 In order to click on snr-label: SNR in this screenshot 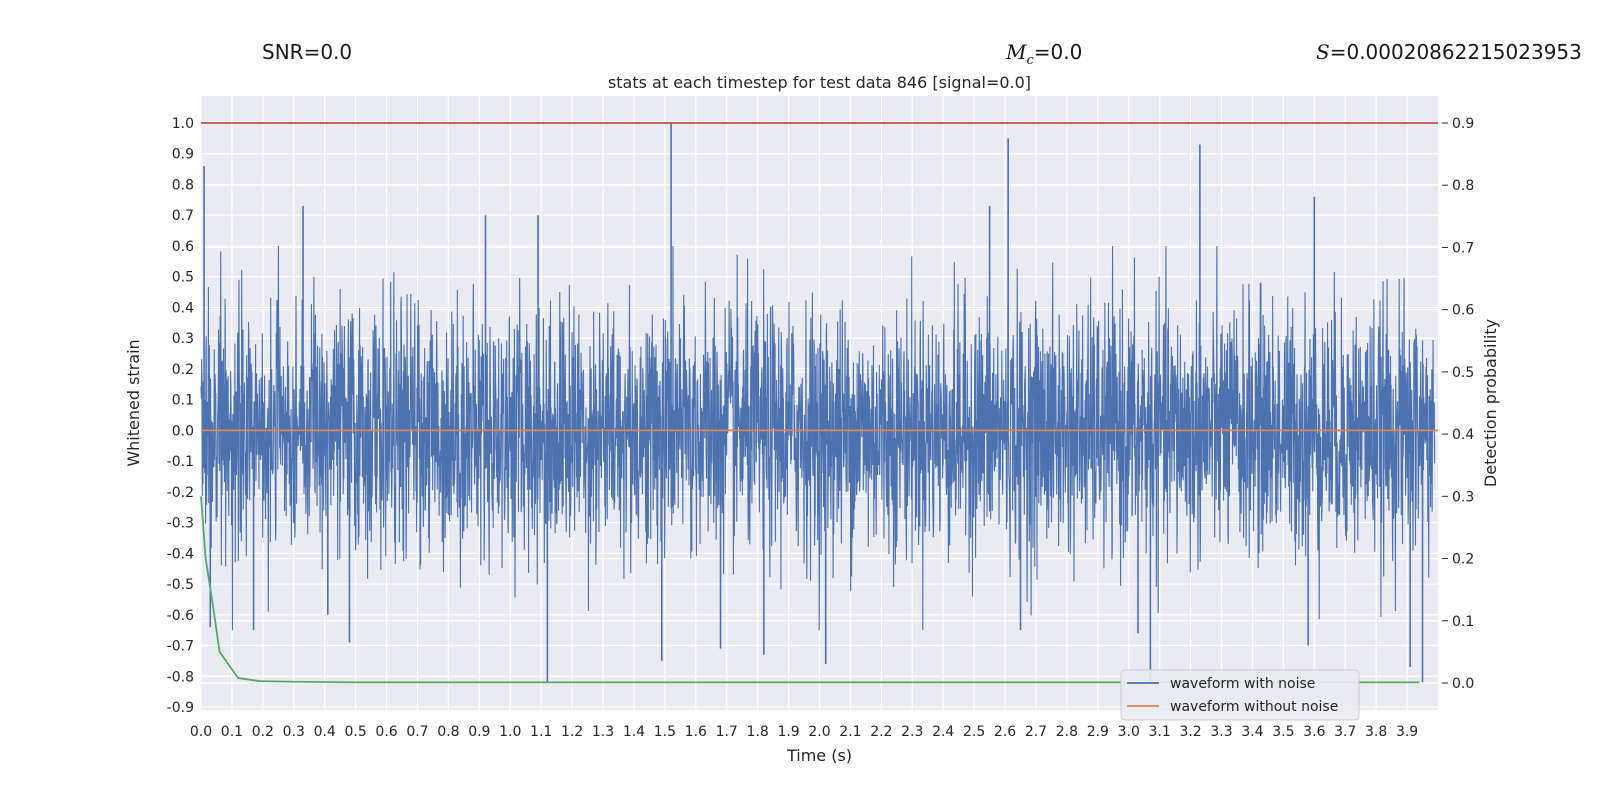, I will do `click(283, 52)`.